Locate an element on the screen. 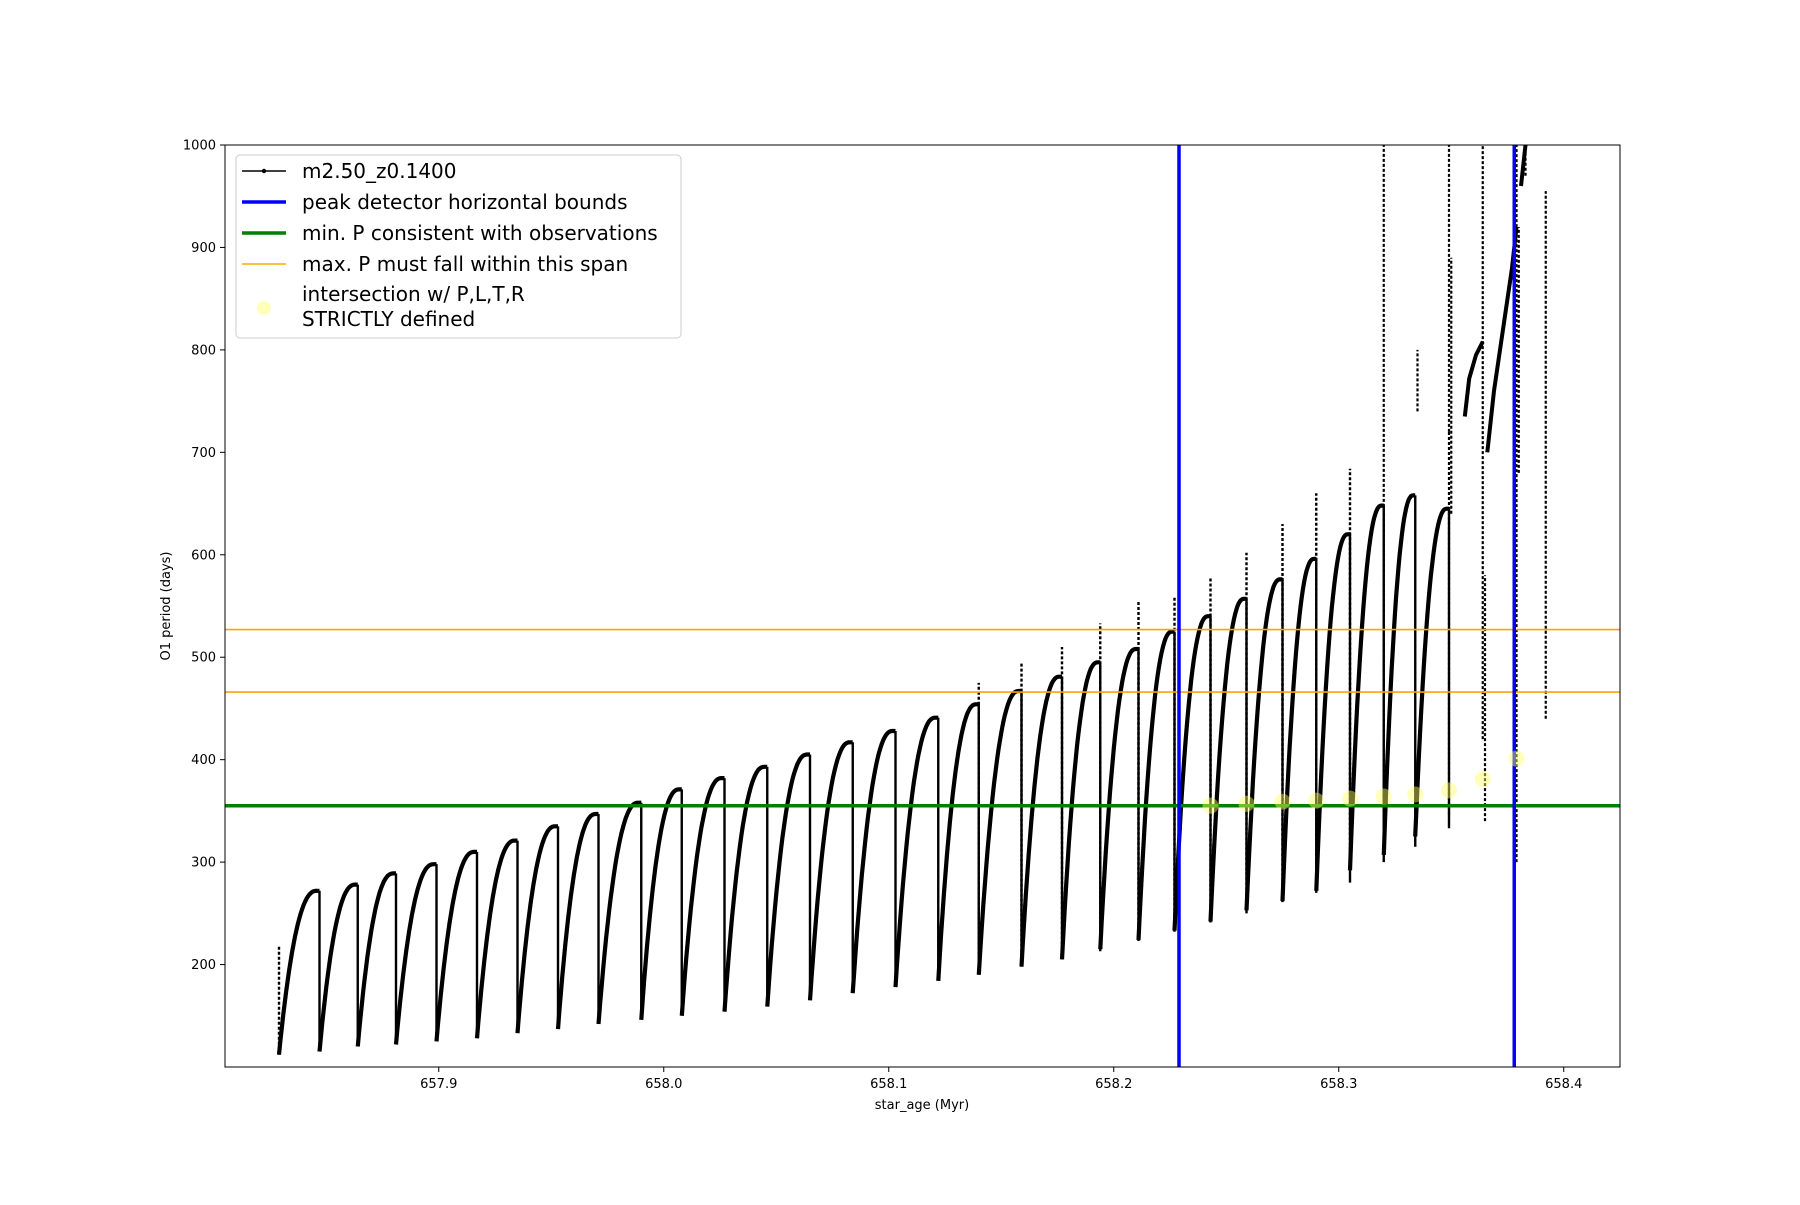 The height and width of the screenshot is (1205, 1800). legend-label-intersection-line-1: intersection w/ P,L,T,R is located at coordinates (413, 294).